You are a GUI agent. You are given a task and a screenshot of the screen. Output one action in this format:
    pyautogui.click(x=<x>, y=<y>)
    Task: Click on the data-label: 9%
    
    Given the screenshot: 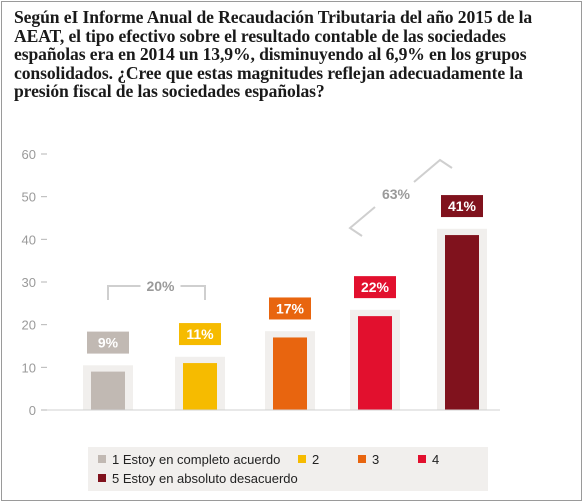 What is the action you would take?
    pyautogui.click(x=108, y=343)
    